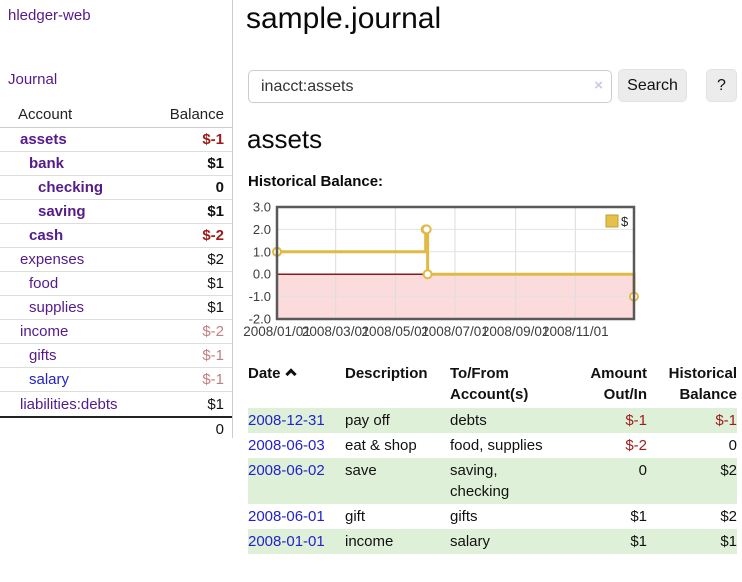  What do you see at coordinates (386, 373) in the screenshot?
I see `register-header-description: Description` at bounding box center [386, 373].